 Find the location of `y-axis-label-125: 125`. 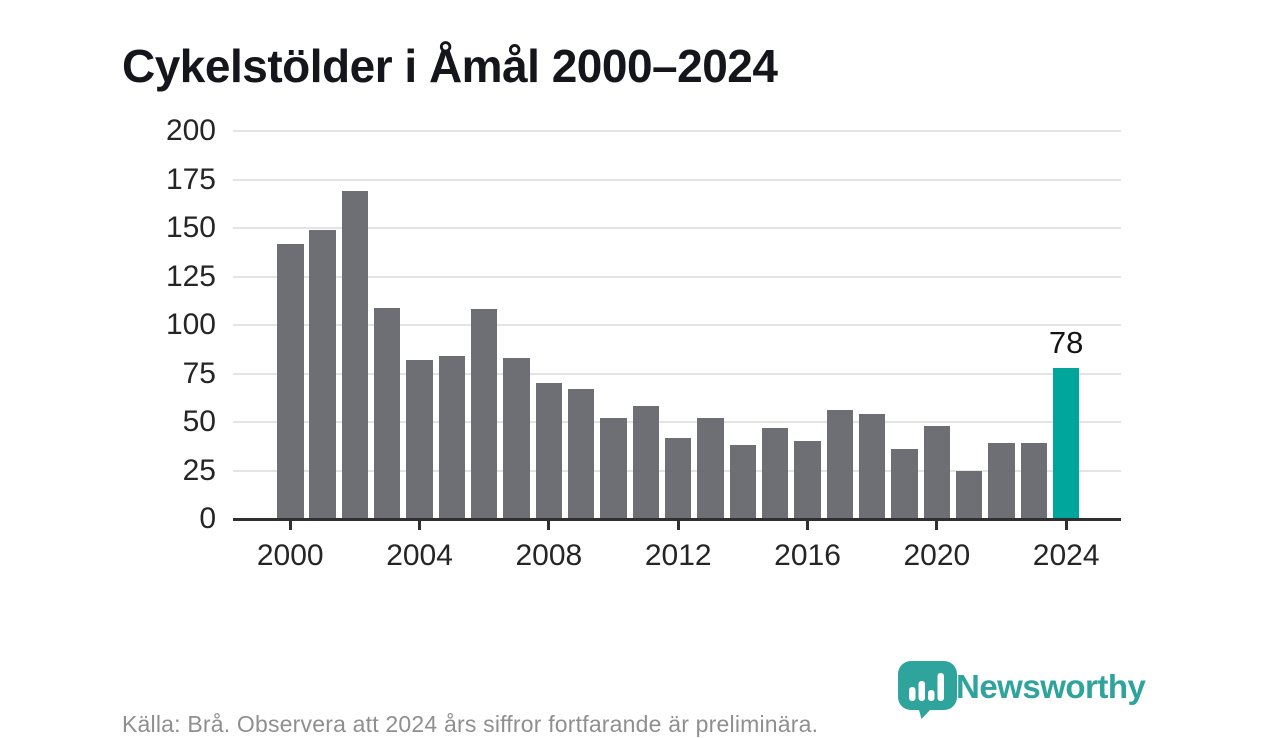

y-axis-label-125: 125 is located at coordinates (190, 276).